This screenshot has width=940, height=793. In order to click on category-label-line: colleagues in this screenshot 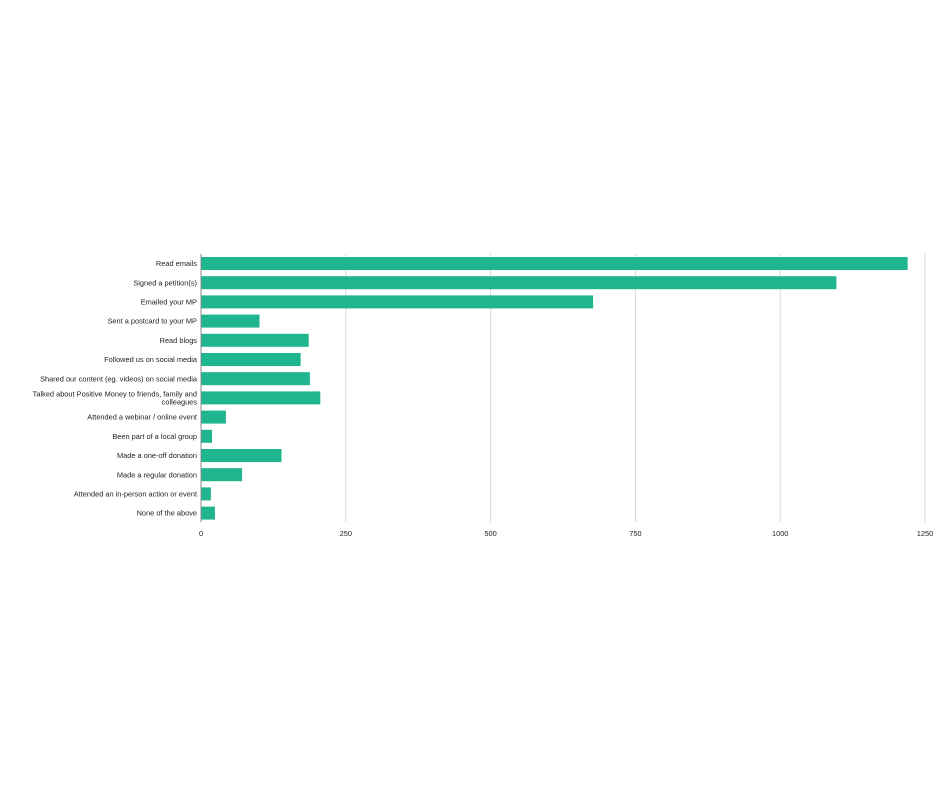, I will do `click(180, 402)`.